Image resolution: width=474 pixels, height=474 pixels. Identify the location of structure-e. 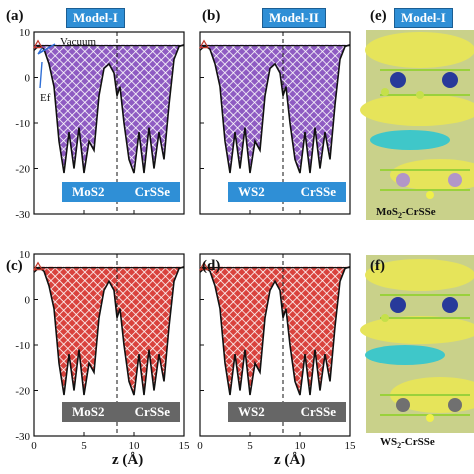
(417, 125).